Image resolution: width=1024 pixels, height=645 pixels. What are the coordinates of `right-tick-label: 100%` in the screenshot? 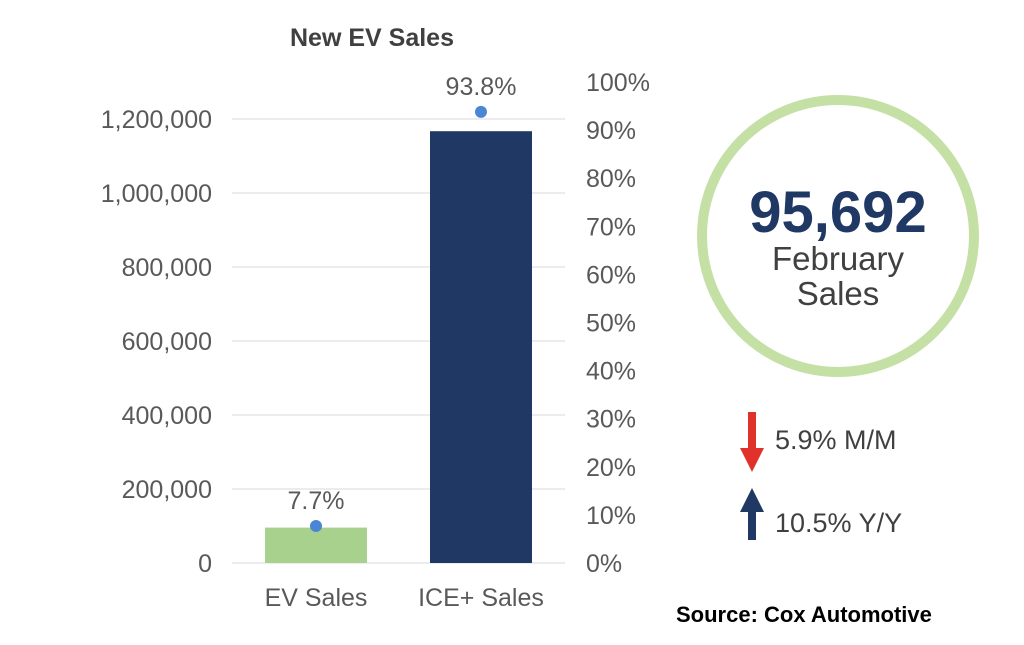 It's located at (618, 83).